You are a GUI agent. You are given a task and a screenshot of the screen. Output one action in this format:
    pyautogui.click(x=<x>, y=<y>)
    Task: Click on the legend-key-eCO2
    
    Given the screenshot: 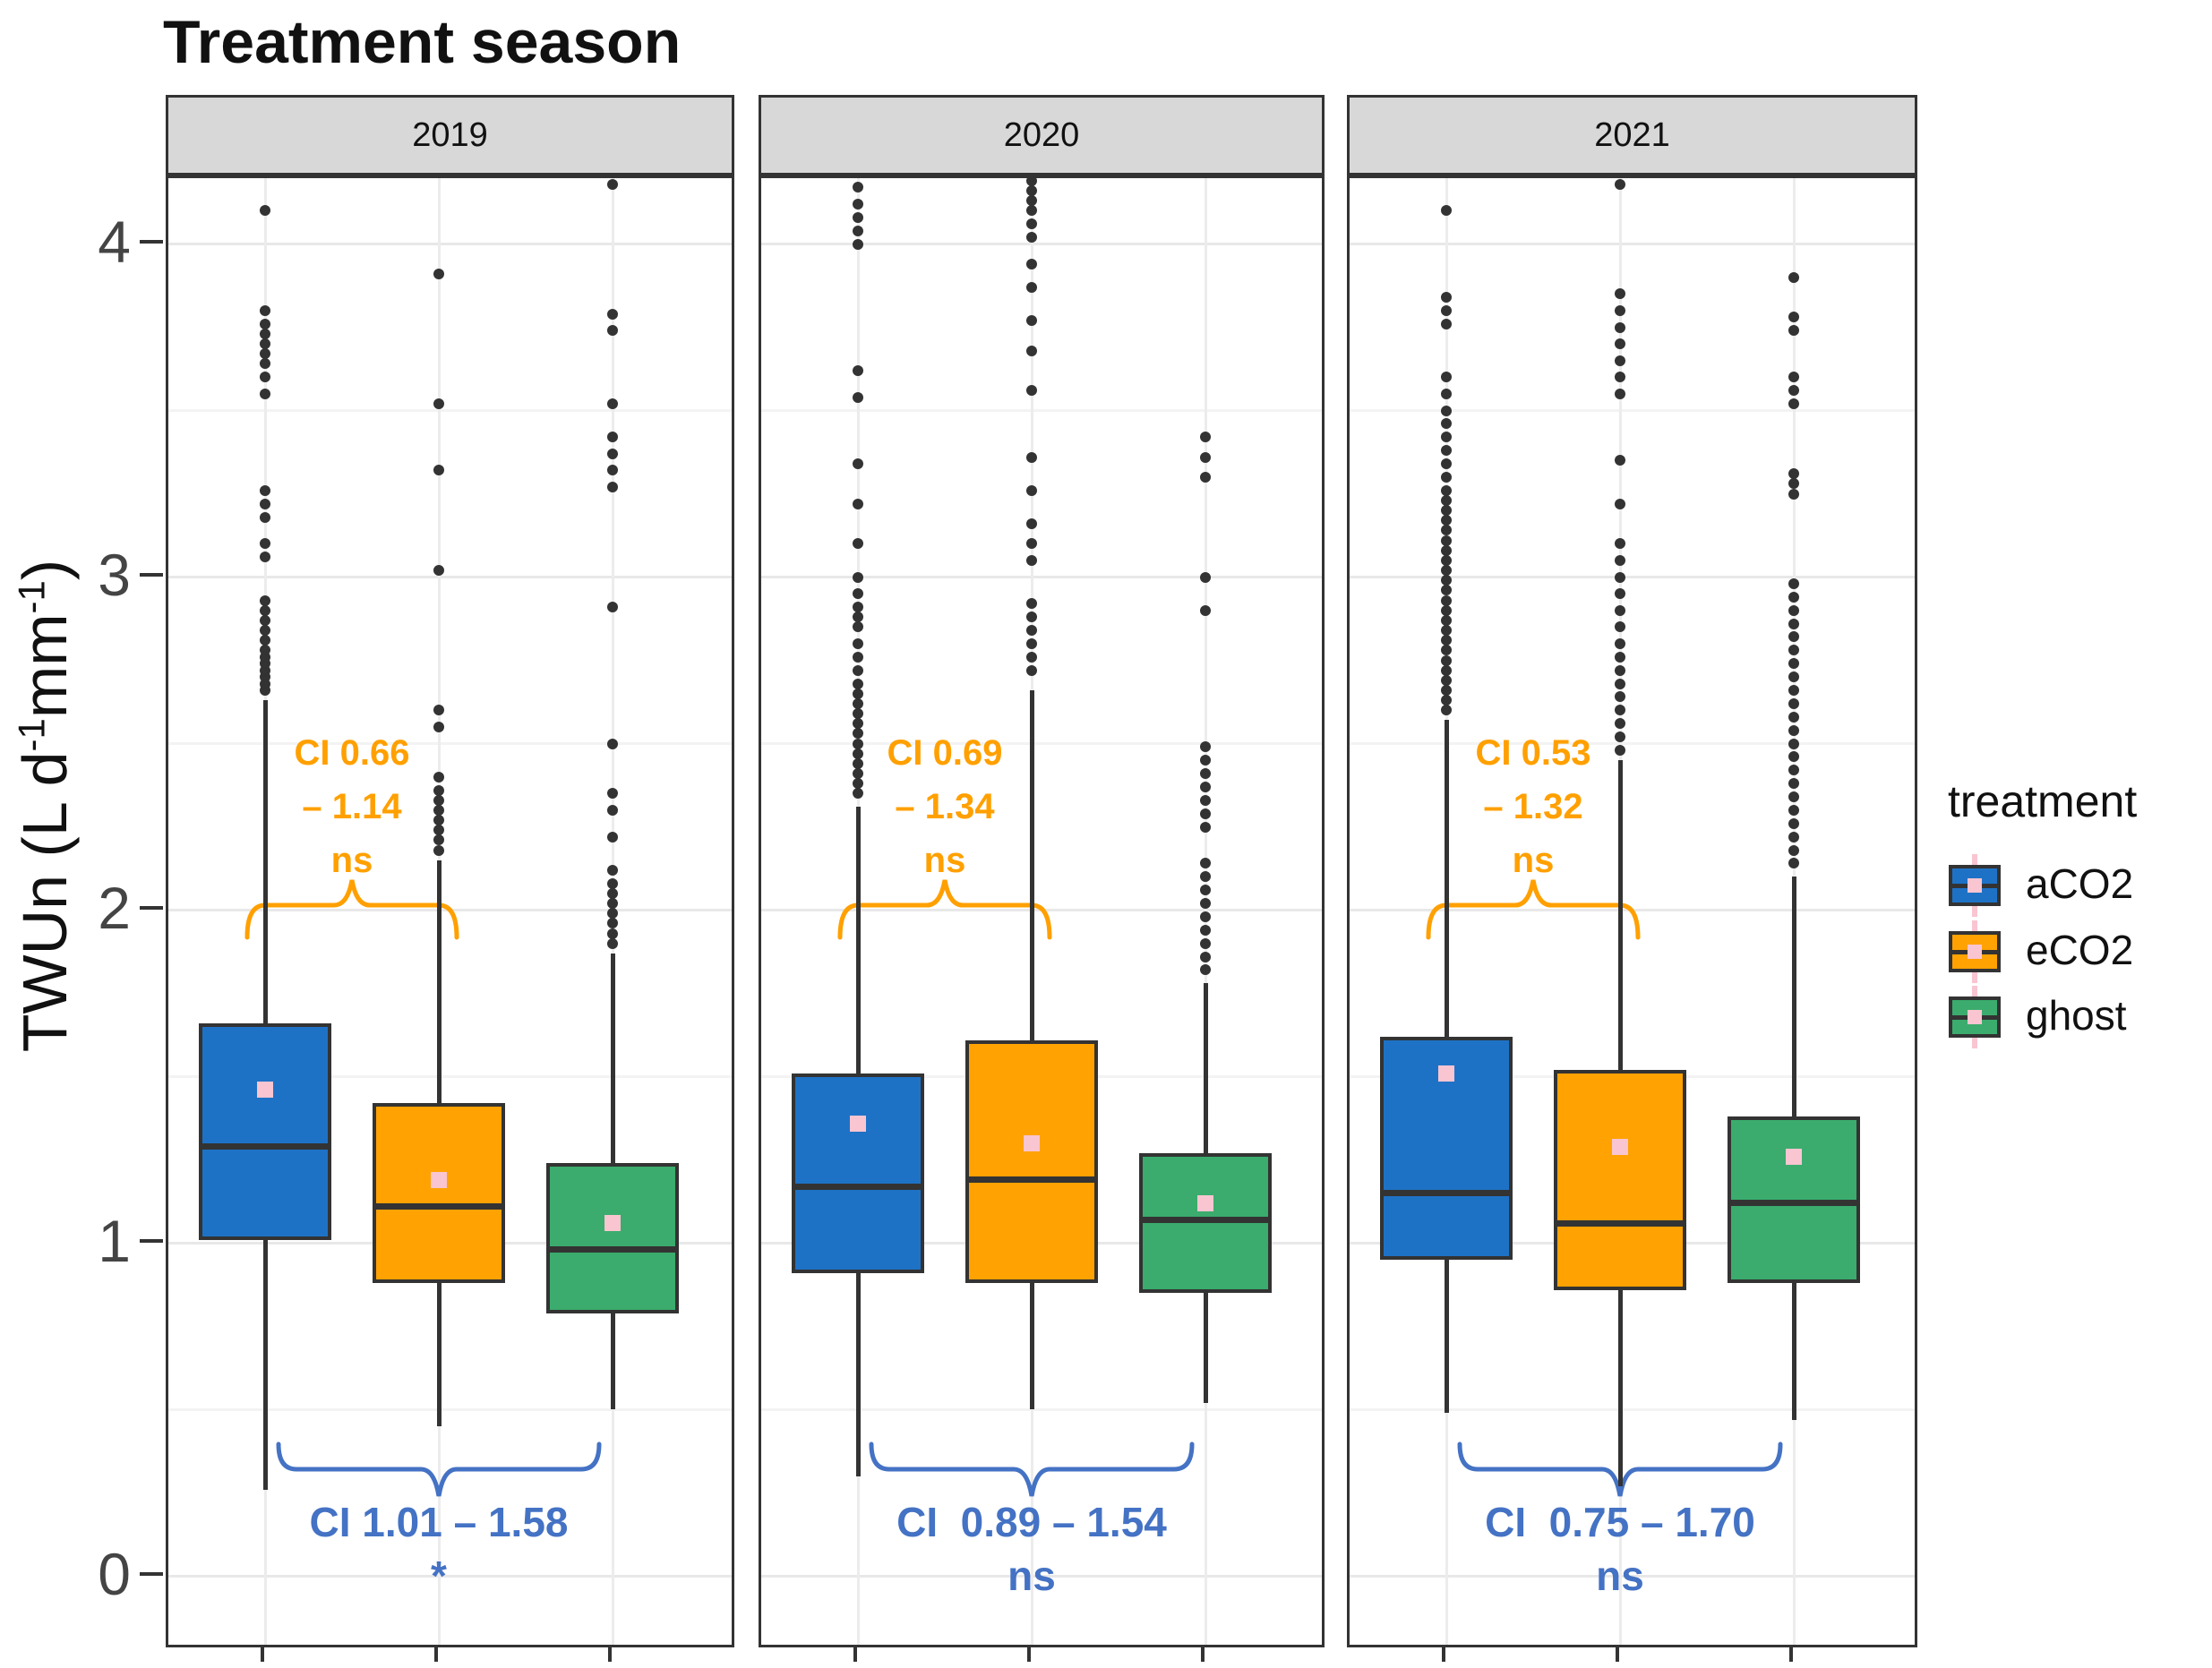 What is the action you would take?
    pyautogui.click(x=1975, y=951)
    